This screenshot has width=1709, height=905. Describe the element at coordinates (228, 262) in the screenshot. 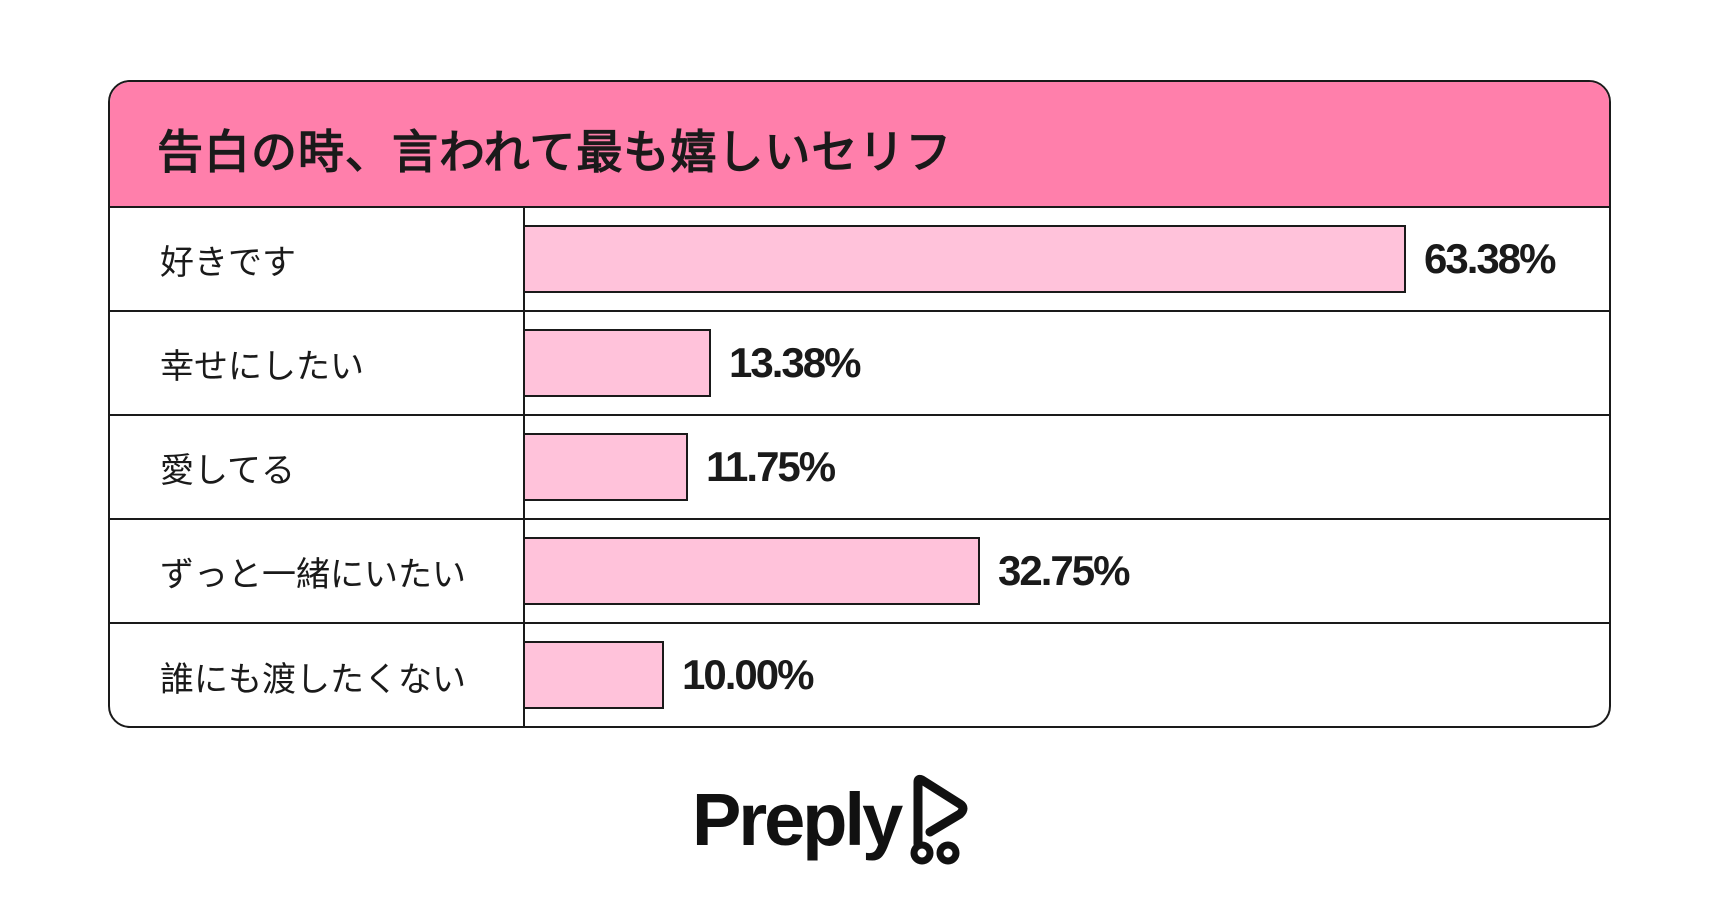

I see `category-label: 好きです` at that location.